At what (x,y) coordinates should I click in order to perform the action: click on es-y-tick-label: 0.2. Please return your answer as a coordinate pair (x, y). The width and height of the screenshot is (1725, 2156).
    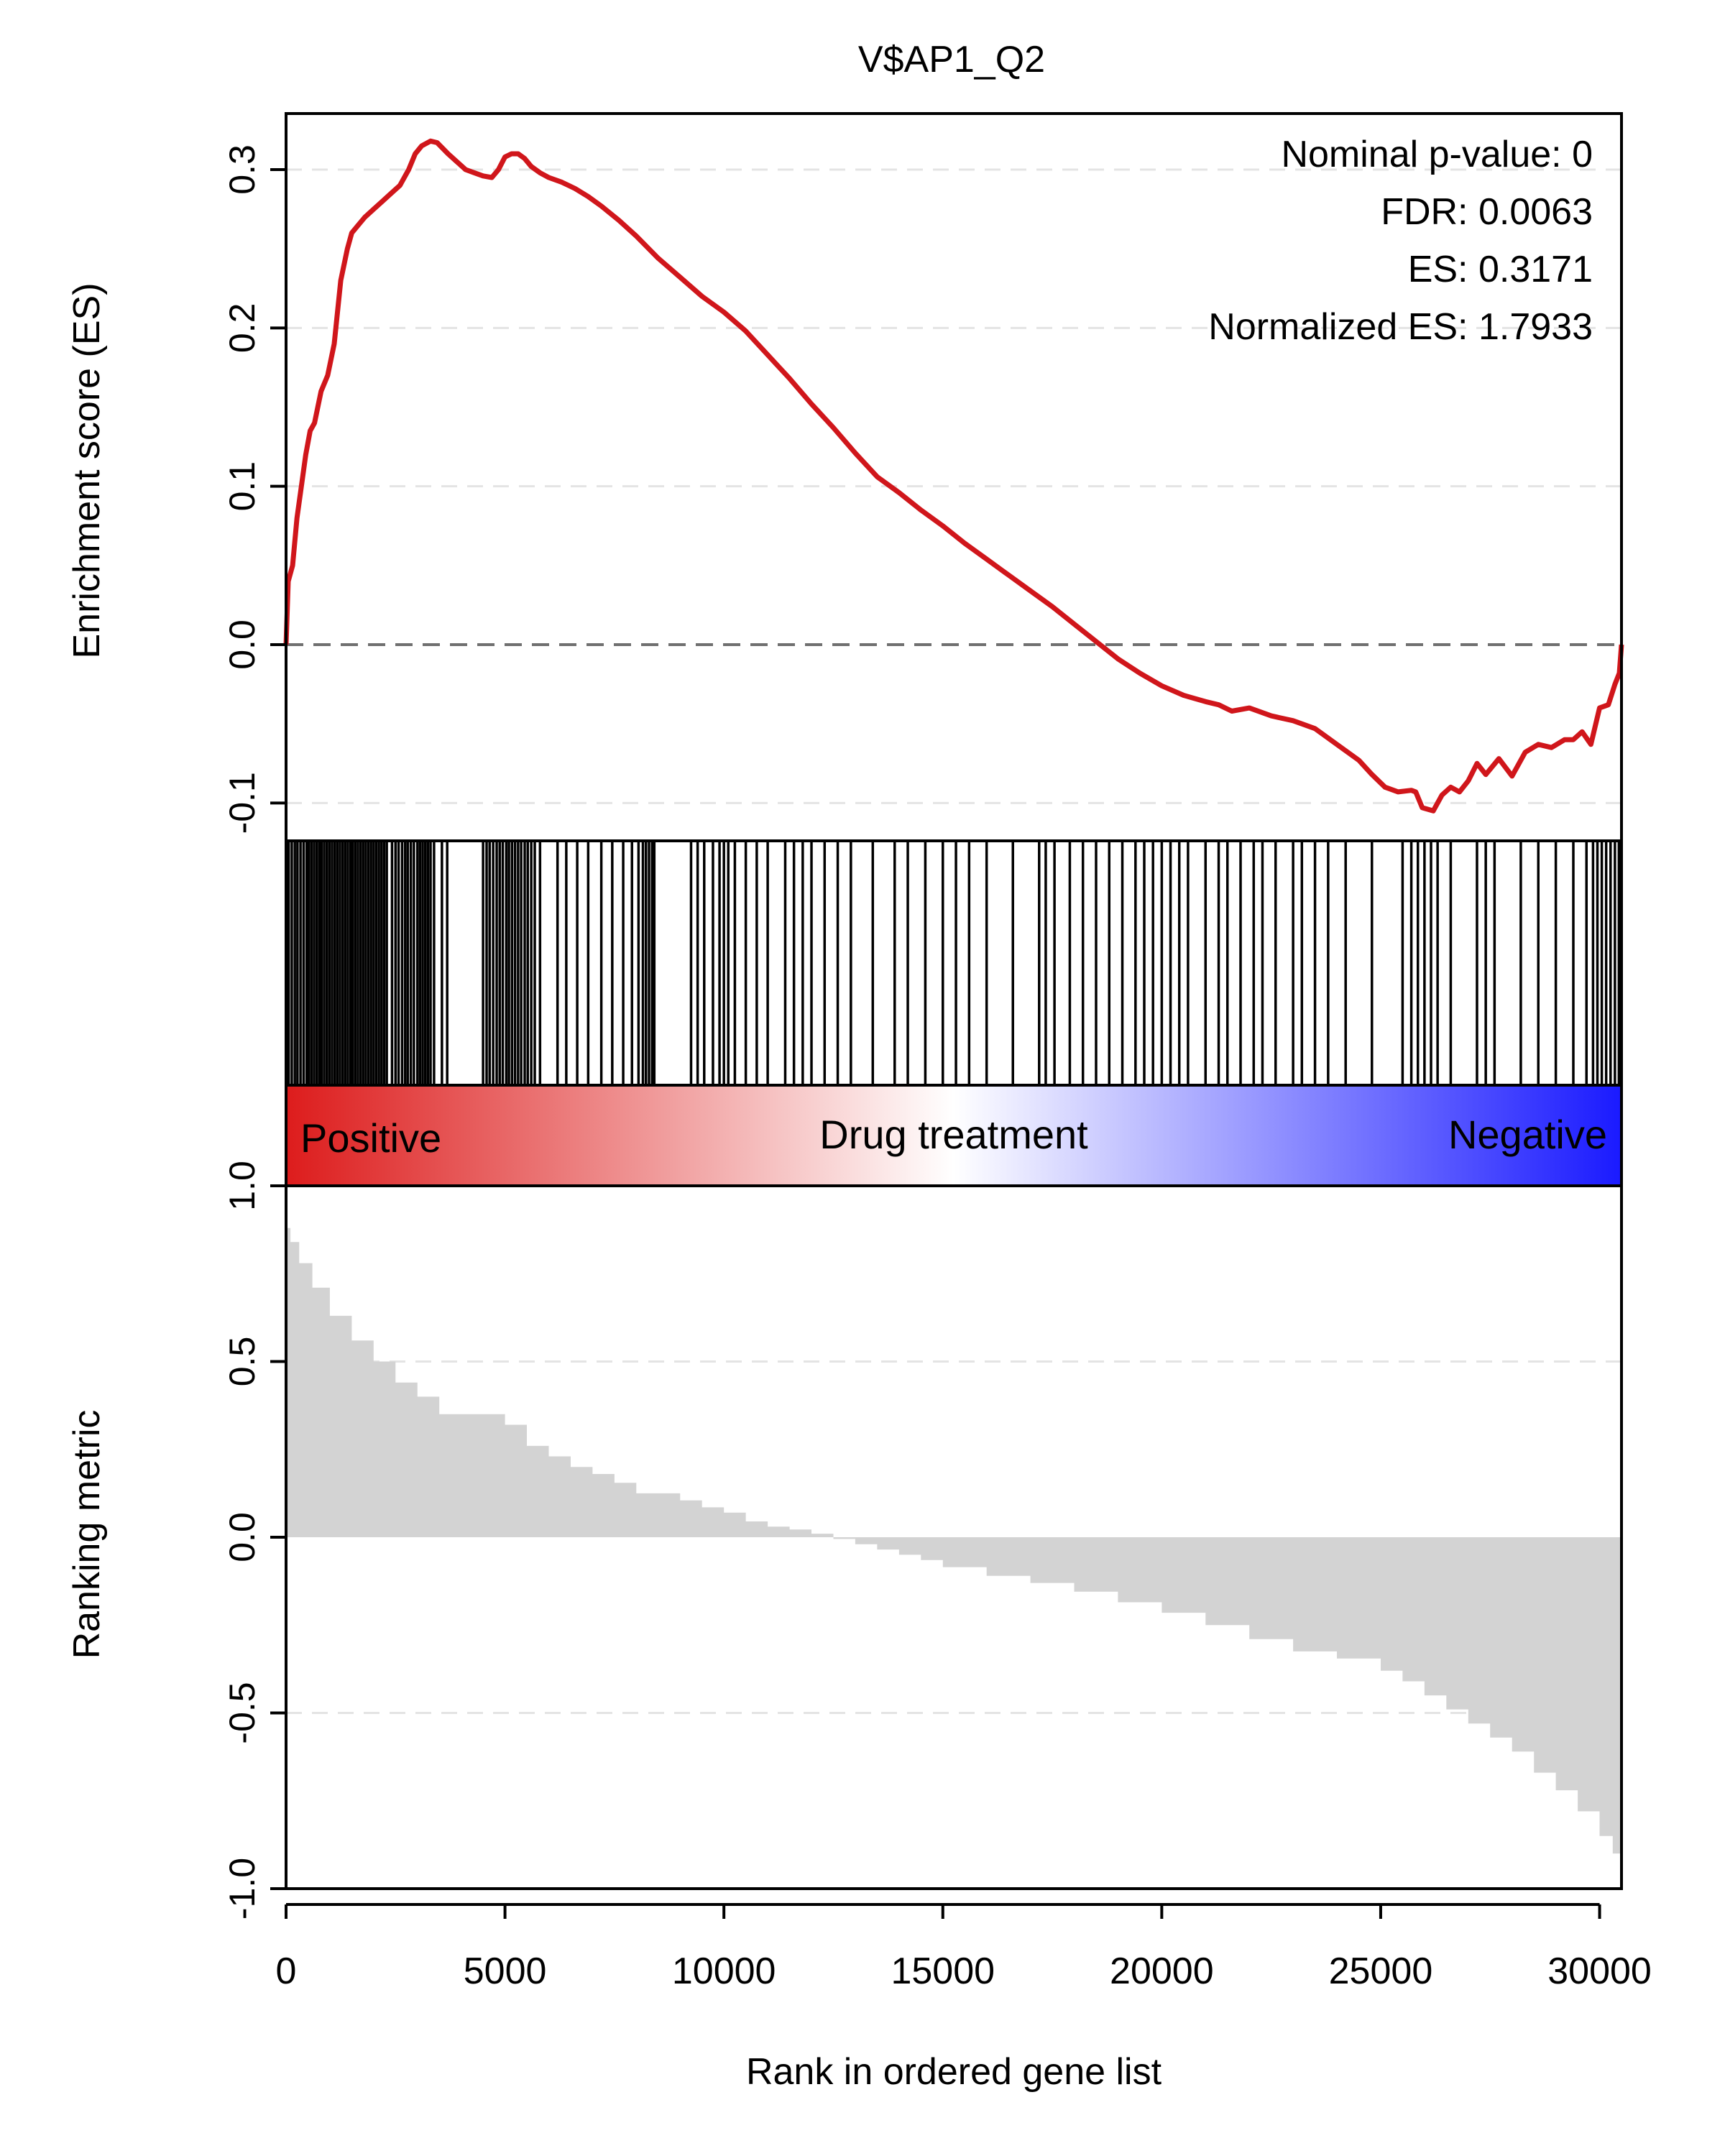
    Looking at the image, I should click on (242, 328).